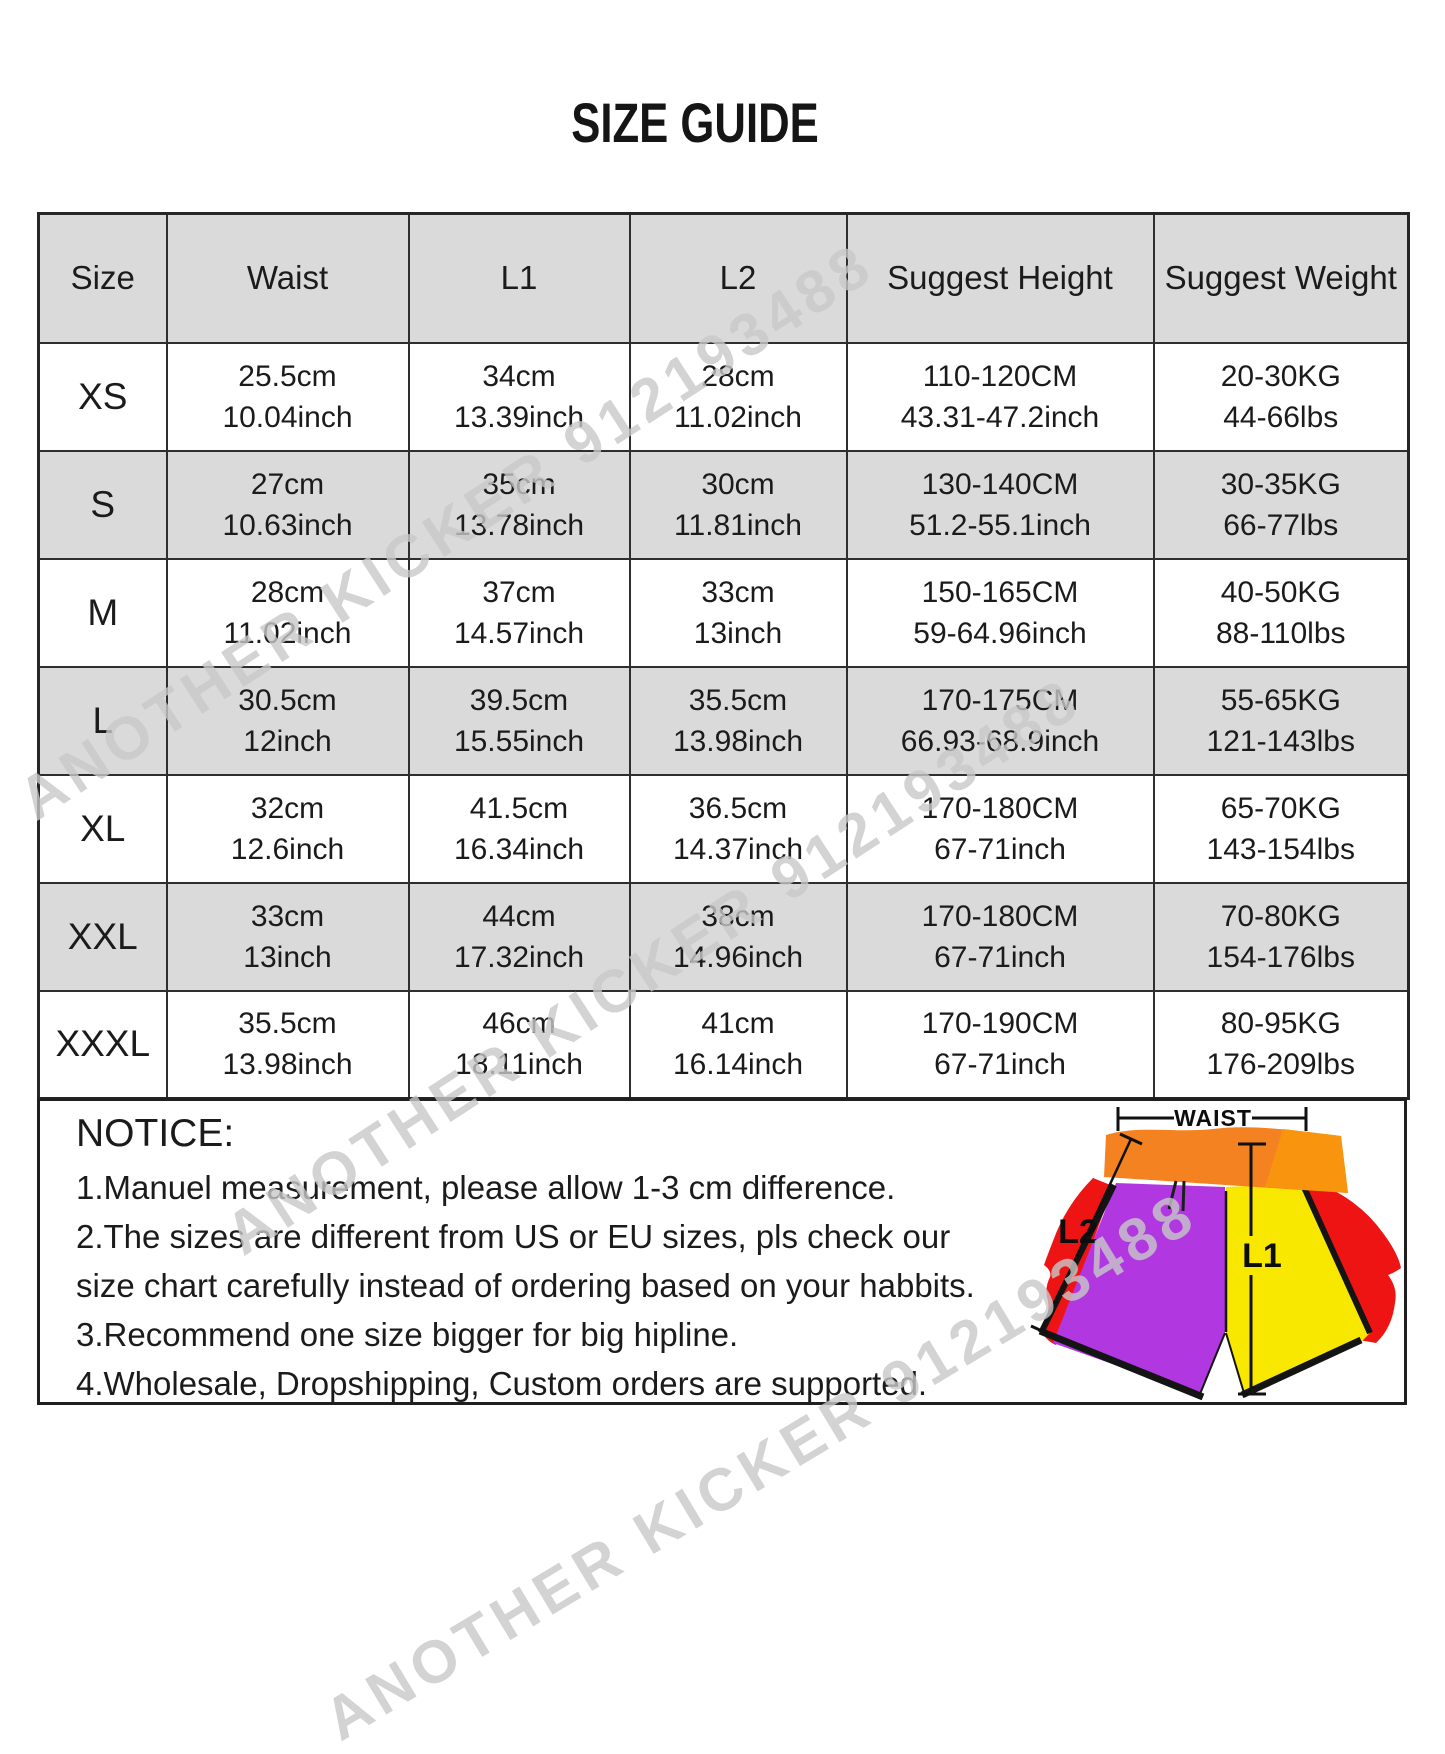  I want to click on shorts-right-leg, so click(1298, 1288).